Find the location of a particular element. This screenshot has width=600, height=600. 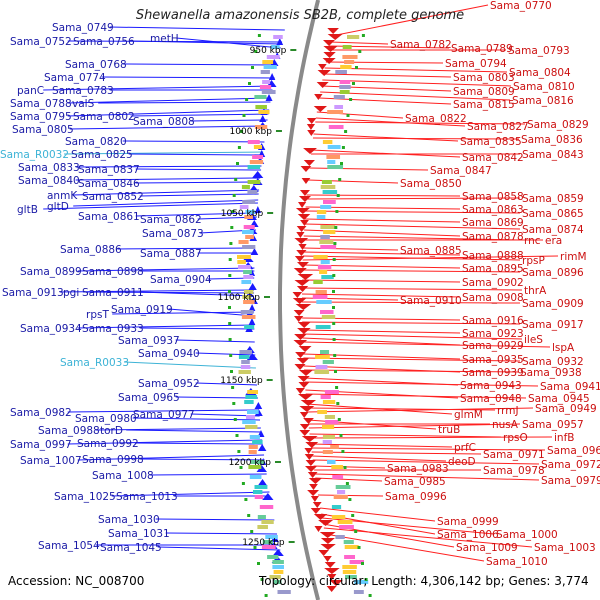

gene-label-right: Sama_0971 is located at coordinates (514, 455).